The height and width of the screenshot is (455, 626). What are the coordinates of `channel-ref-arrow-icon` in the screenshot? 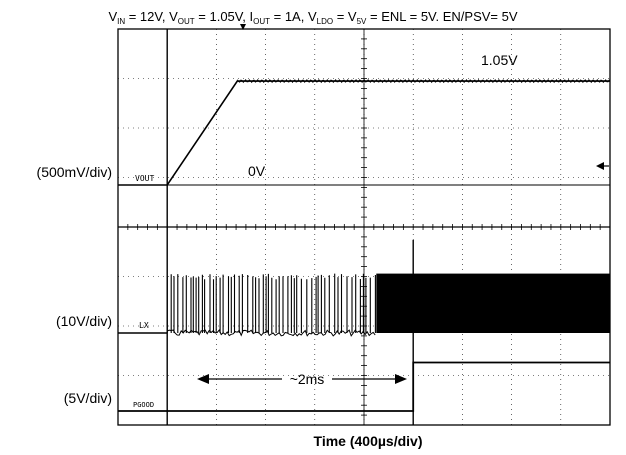 It's located at (600, 166).